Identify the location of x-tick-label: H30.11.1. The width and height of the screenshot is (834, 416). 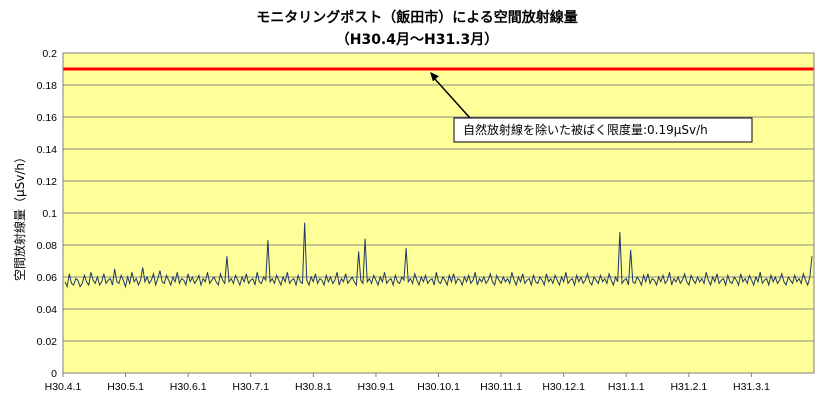
(501, 387).